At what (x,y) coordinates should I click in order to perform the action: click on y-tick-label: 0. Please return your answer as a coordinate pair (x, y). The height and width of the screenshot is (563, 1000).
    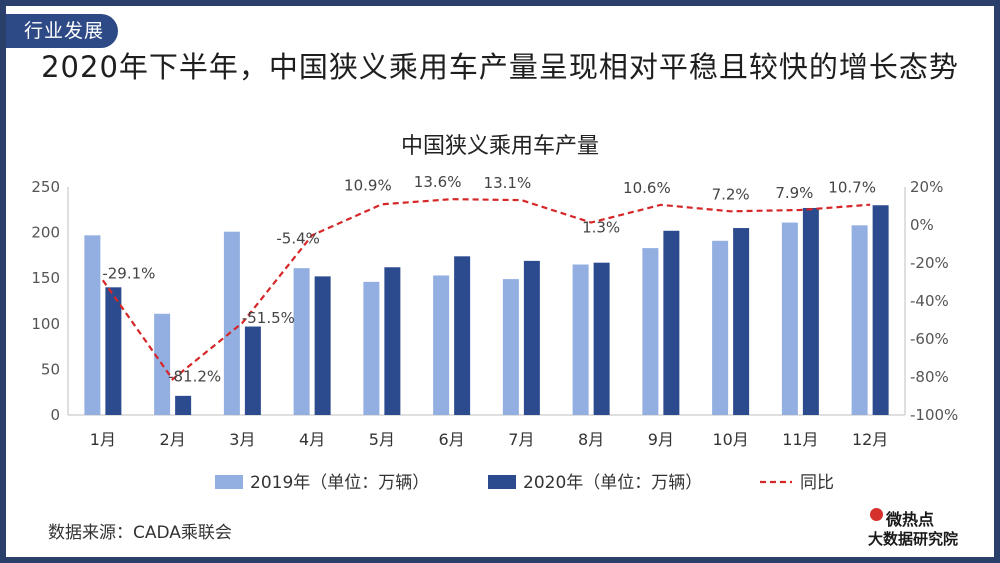
    Looking at the image, I should click on (55, 415).